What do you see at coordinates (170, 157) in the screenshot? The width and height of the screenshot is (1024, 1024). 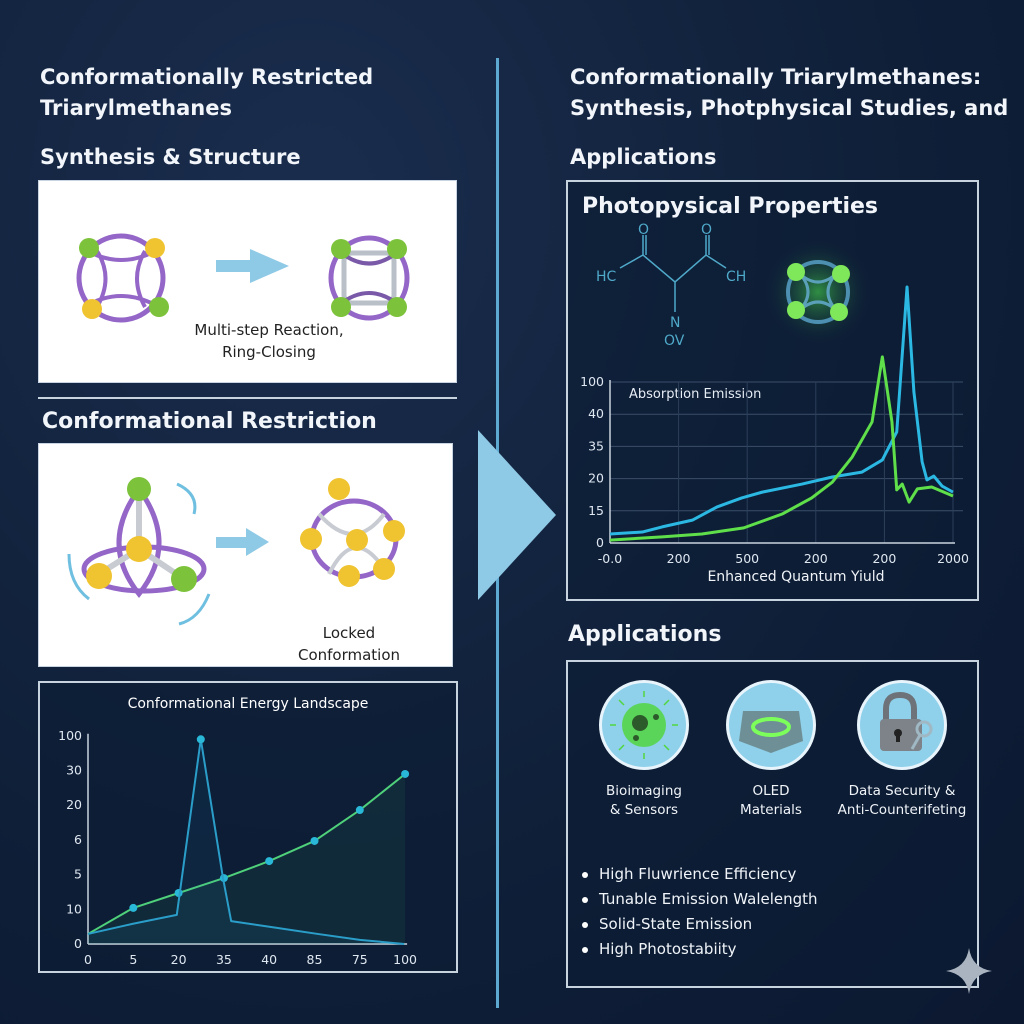 I see `synthesis-heading: Synthesis & Structure` at bounding box center [170, 157].